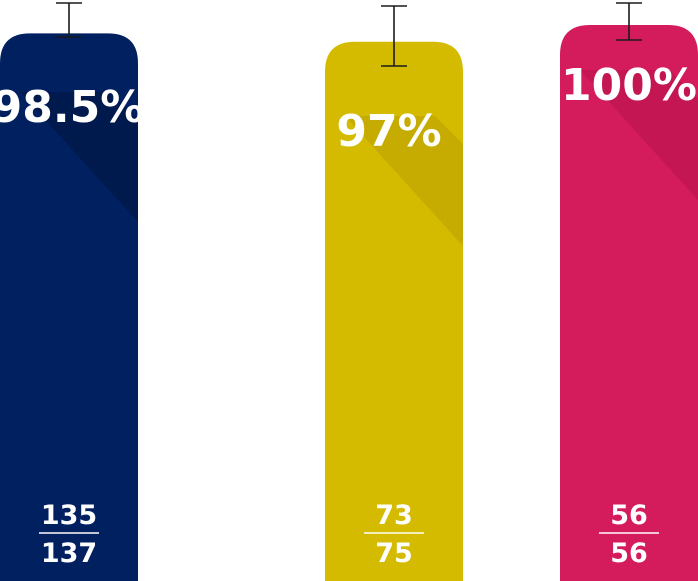  What do you see at coordinates (72, 107) in the screenshot?
I see `value-label-1: 98.5%` at bounding box center [72, 107].